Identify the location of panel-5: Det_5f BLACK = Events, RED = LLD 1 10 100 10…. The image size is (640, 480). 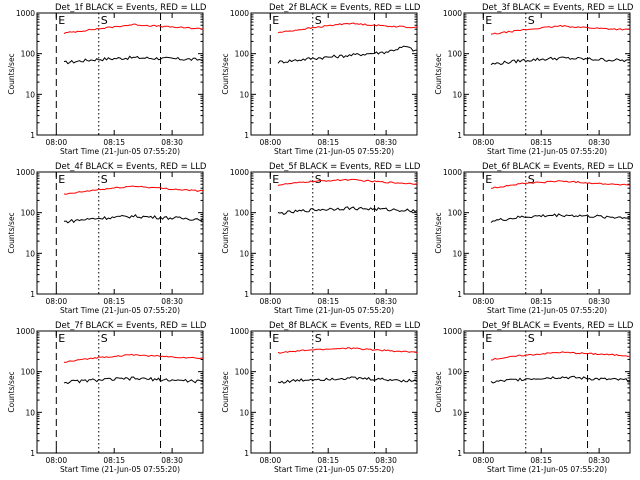
(321, 238).